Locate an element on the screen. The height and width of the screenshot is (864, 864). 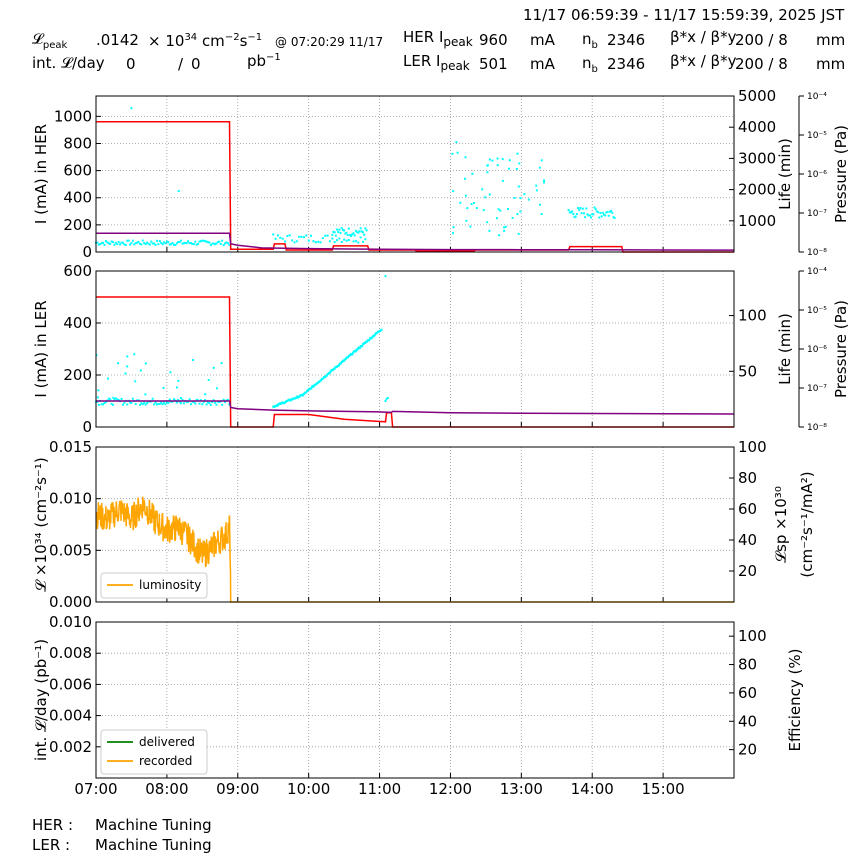
y2-tick-label: 60 is located at coordinates (747, 693).